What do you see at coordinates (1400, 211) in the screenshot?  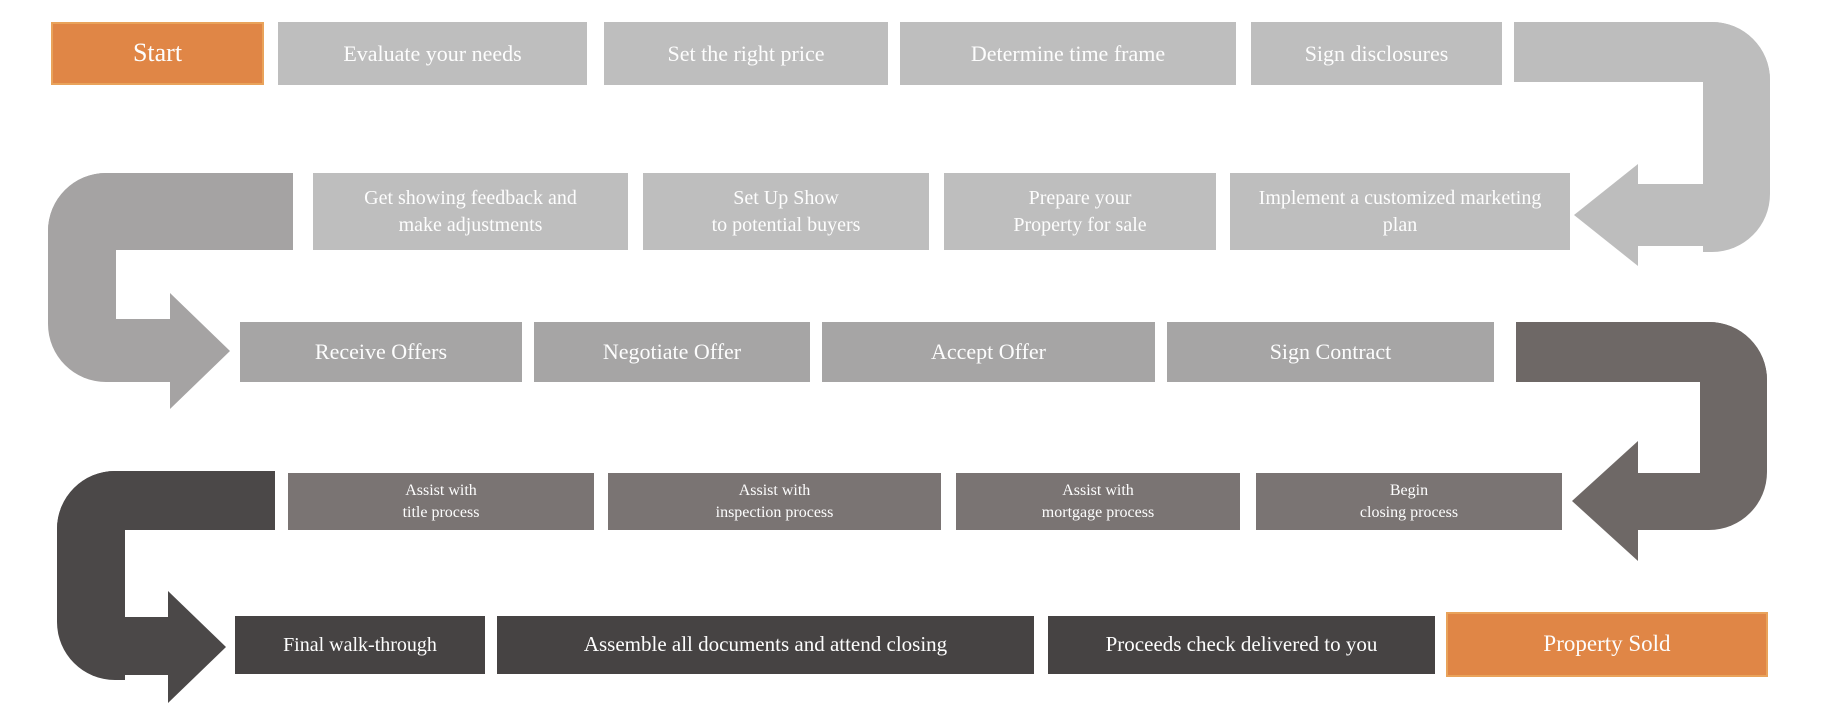 I see `step-implement-marketing-plan: Implement a customized marketing plan` at bounding box center [1400, 211].